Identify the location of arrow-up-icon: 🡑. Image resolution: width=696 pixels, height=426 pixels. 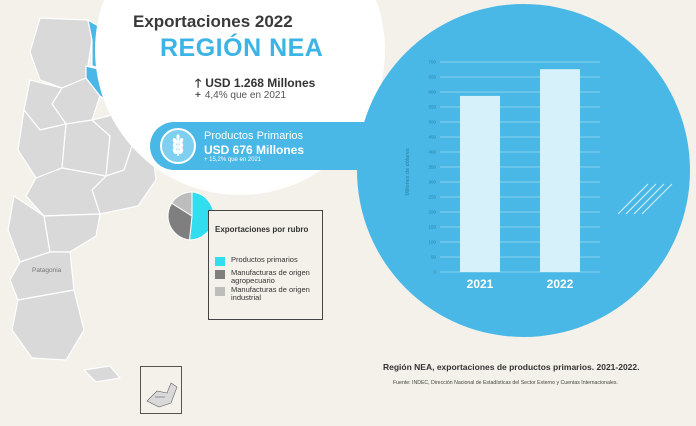
(198, 83).